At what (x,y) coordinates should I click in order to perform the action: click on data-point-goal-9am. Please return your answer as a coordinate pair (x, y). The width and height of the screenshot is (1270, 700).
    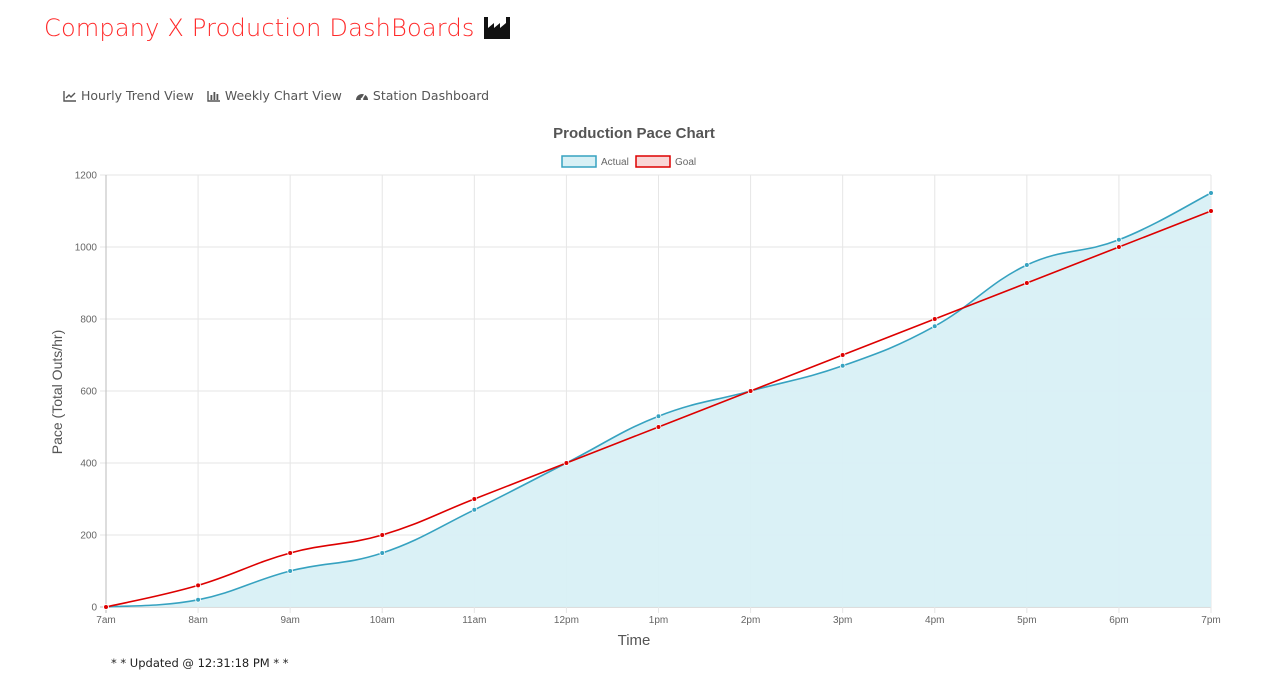
    Looking at the image, I should click on (290, 553).